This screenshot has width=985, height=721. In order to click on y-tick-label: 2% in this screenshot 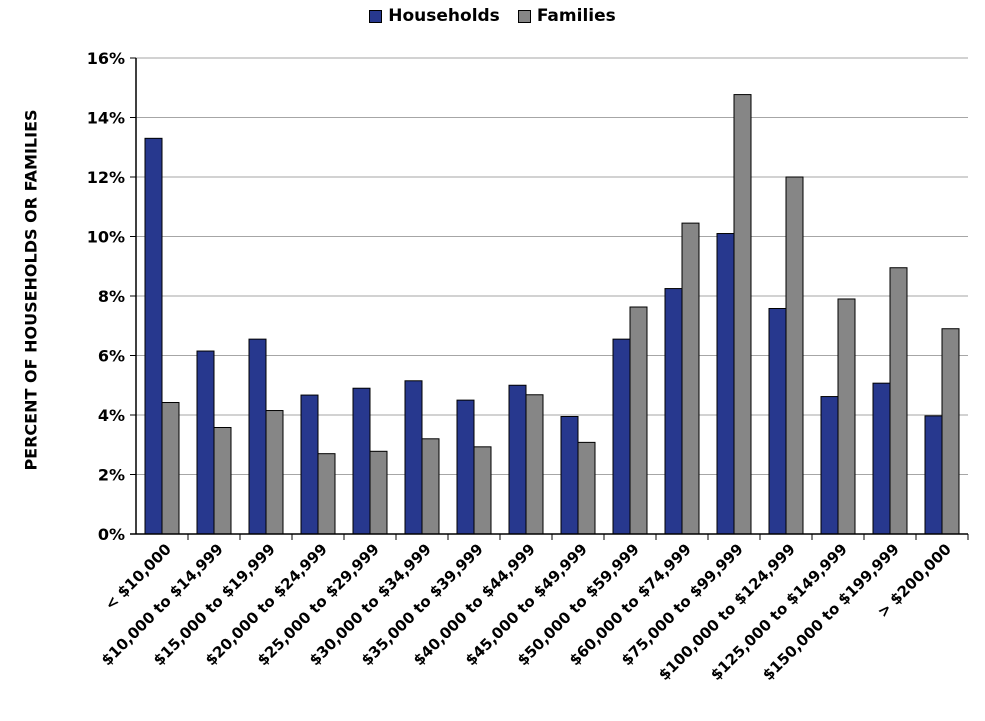, I will do `click(111, 475)`.